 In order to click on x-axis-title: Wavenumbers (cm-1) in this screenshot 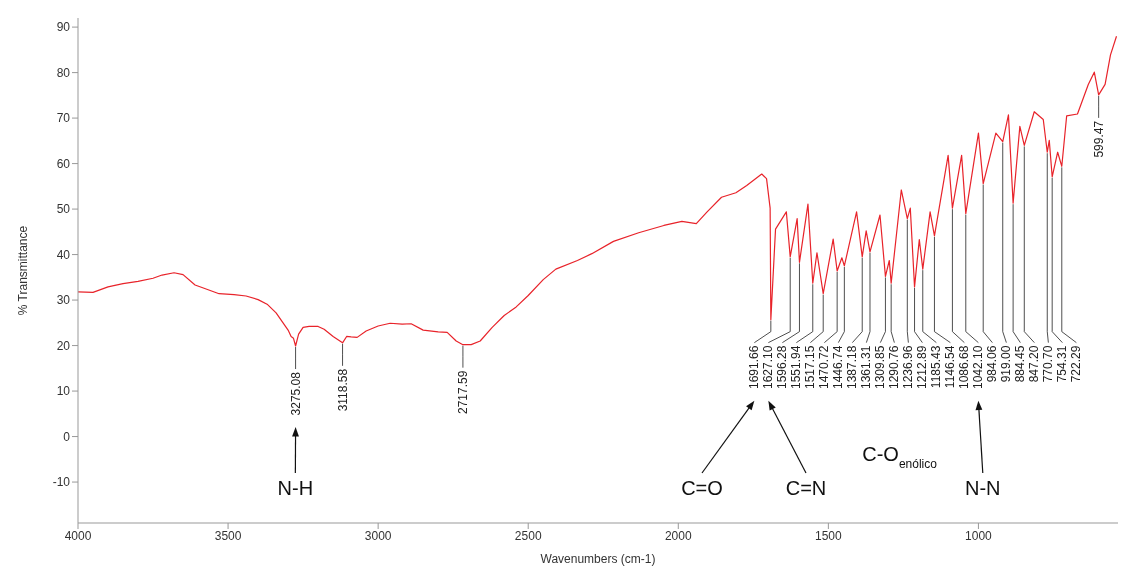, I will do `click(598, 559)`.